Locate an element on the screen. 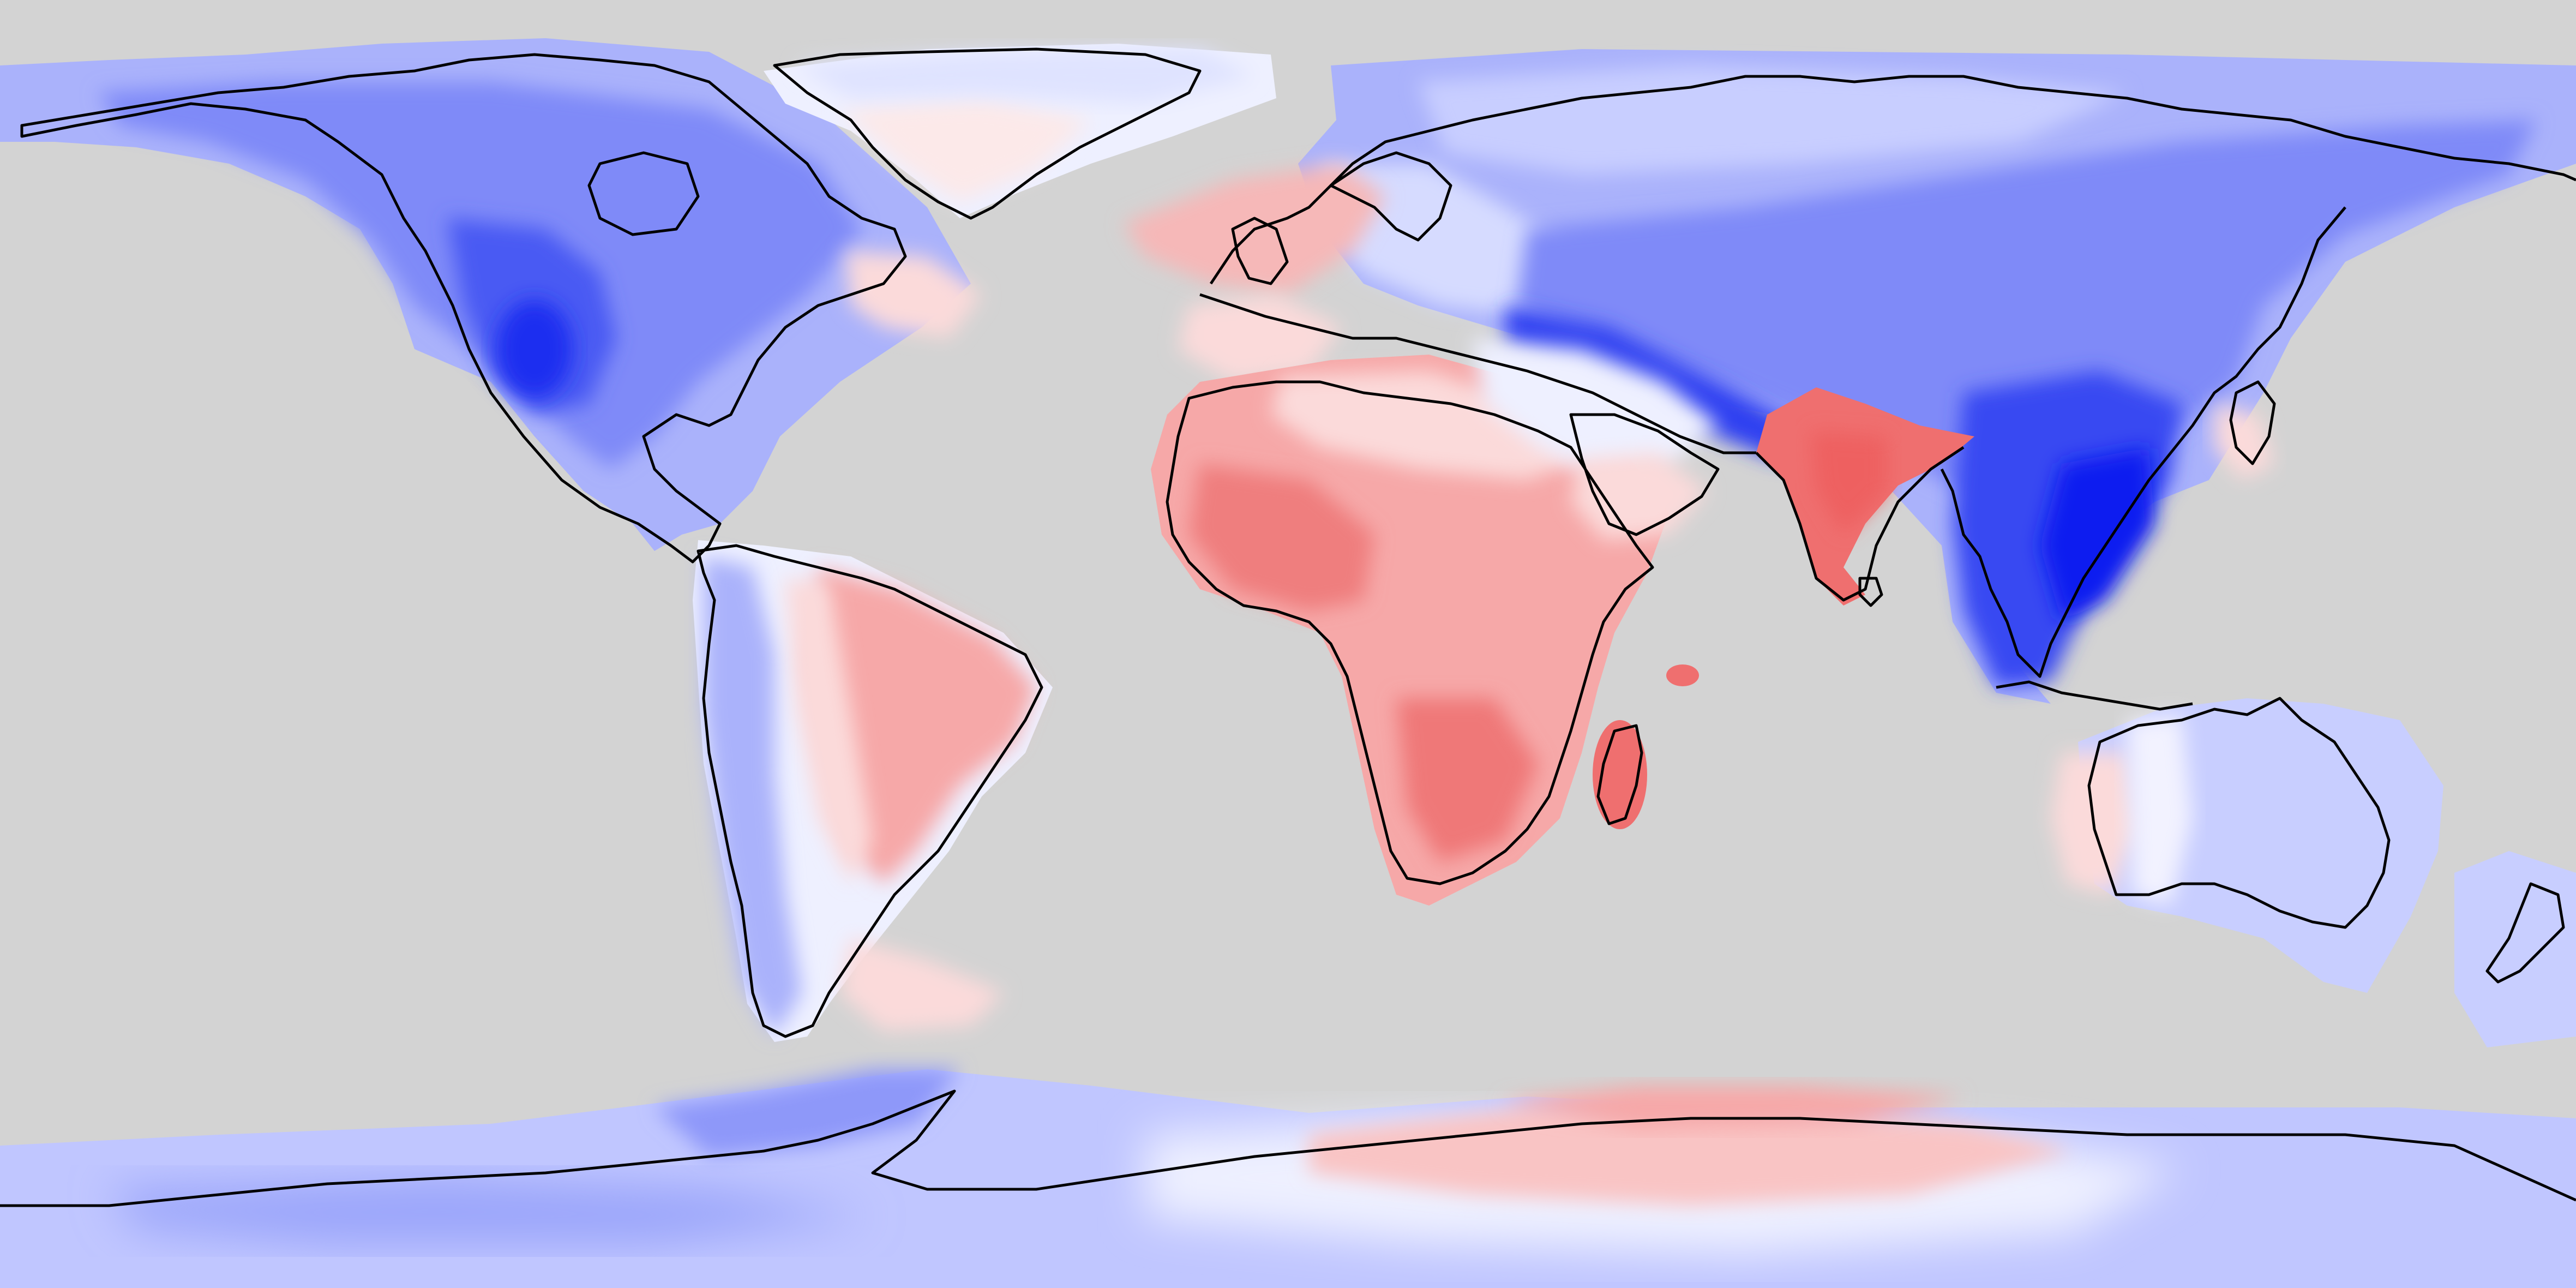 This screenshot has height=1288, width=2576. japan-pink is located at coordinates (2244, 442).